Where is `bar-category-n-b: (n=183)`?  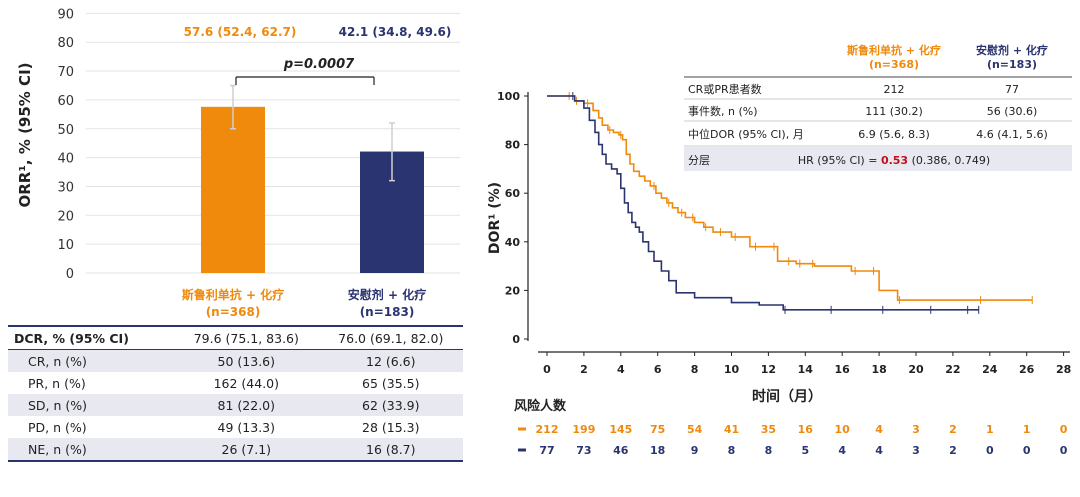 bar-category-n-b: (n=183) is located at coordinates (387, 312).